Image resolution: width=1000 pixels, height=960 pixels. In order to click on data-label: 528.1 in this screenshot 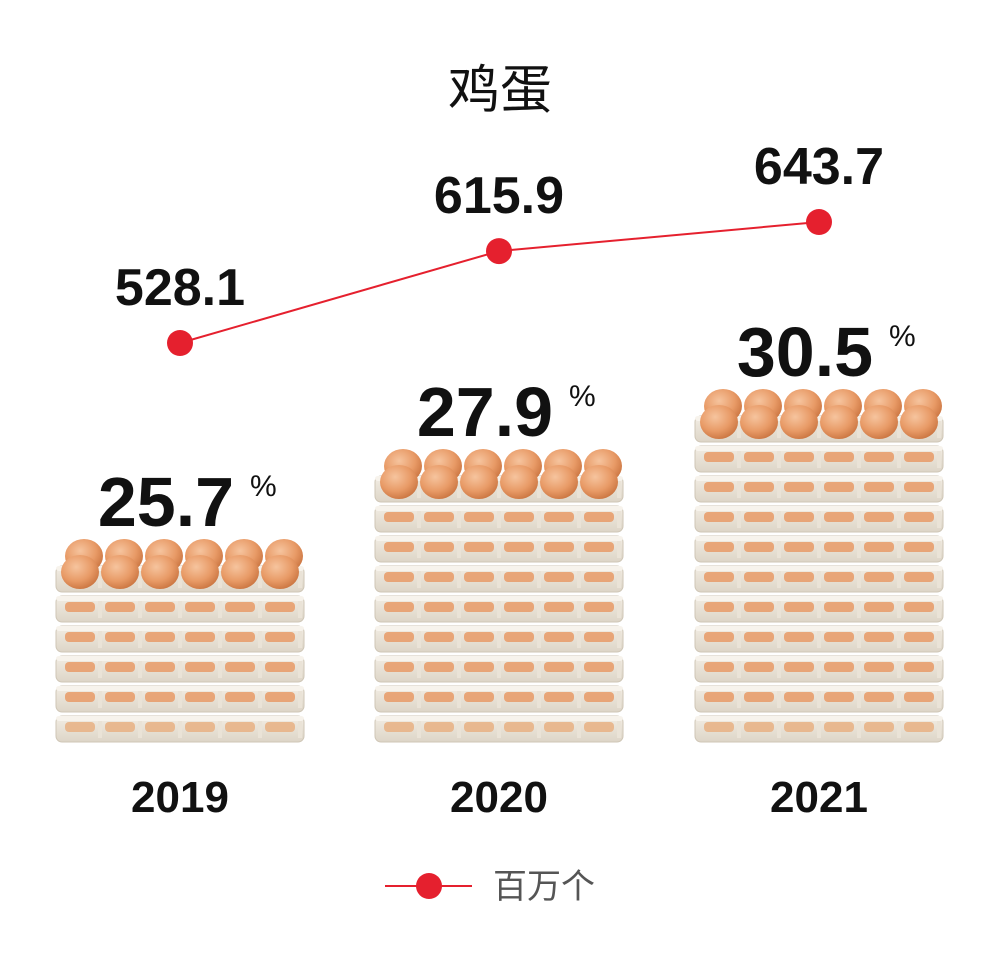, I will do `click(180, 288)`.